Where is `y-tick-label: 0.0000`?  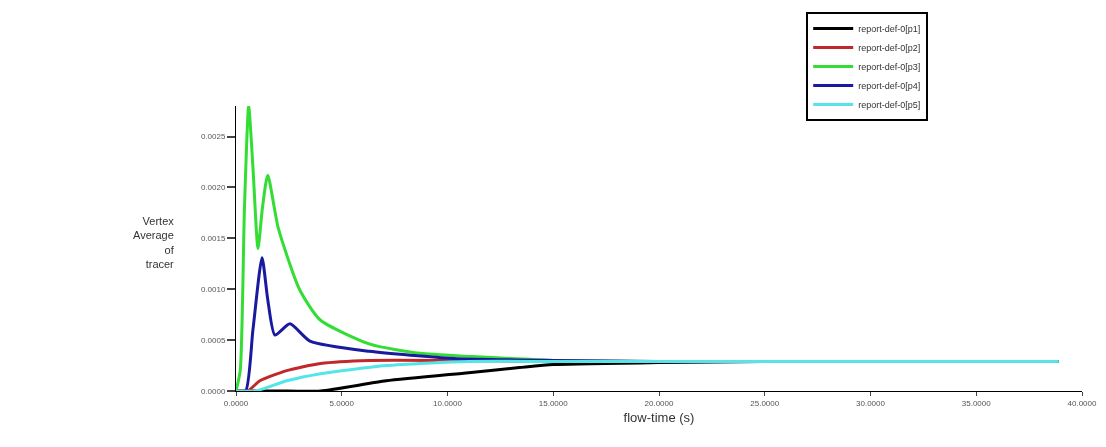 y-tick-label: 0.0000 is located at coordinates (213, 391).